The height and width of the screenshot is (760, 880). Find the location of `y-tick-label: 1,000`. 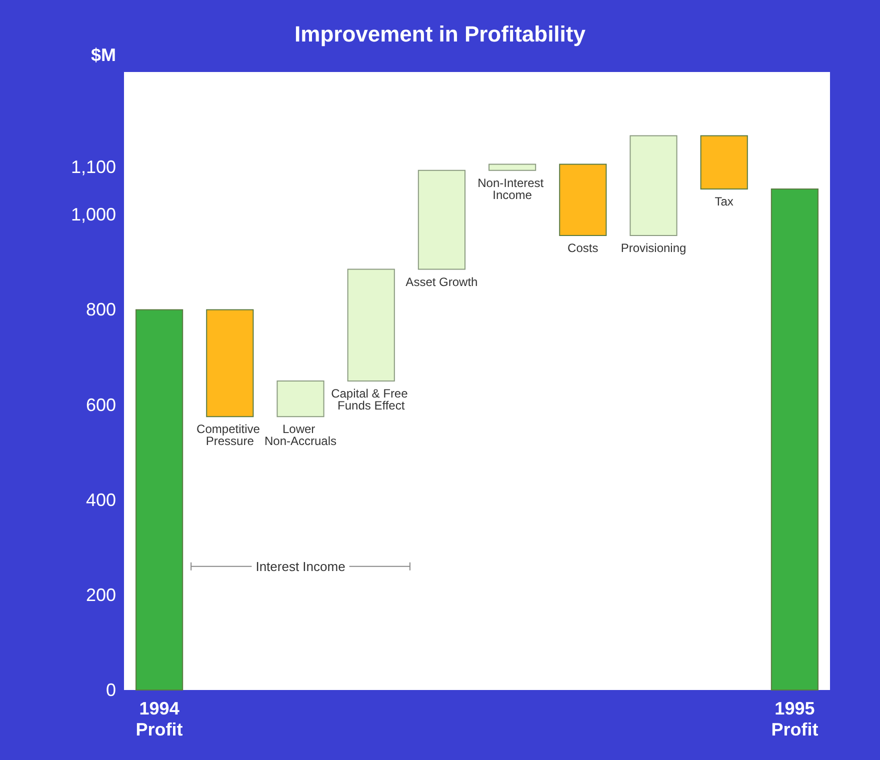

y-tick-label: 1,000 is located at coordinates (93, 214).